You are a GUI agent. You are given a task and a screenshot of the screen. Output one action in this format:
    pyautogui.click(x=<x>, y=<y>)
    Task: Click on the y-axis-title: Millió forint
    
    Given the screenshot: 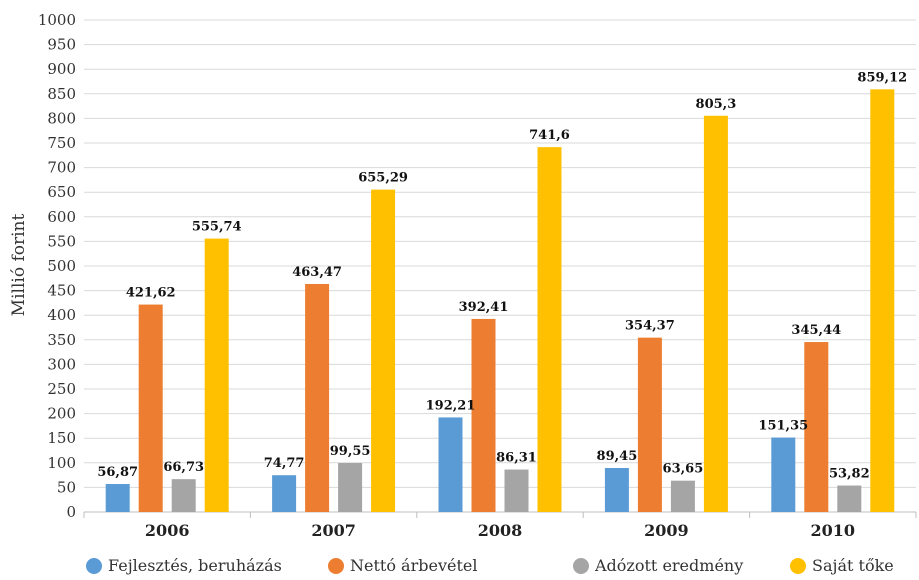 What is the action you would take?
    pyautogui.click(x=19, y=265)
    